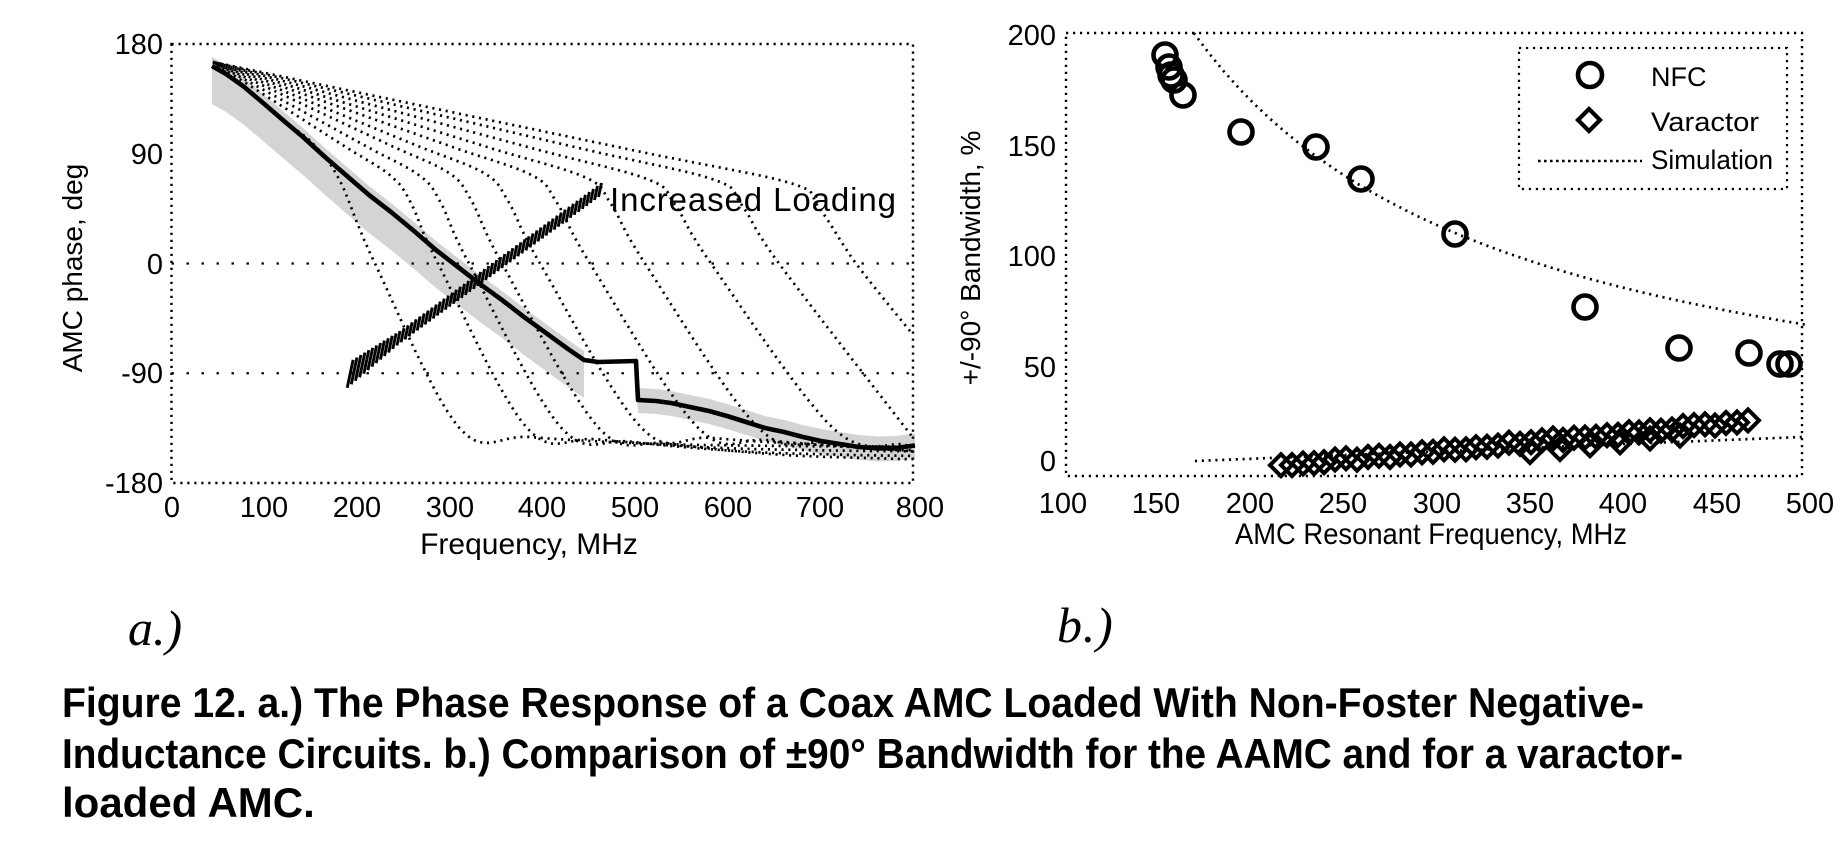 This screenshot has width=1843, height=858. I want to click on svg-text: 700, so click(820, 508).